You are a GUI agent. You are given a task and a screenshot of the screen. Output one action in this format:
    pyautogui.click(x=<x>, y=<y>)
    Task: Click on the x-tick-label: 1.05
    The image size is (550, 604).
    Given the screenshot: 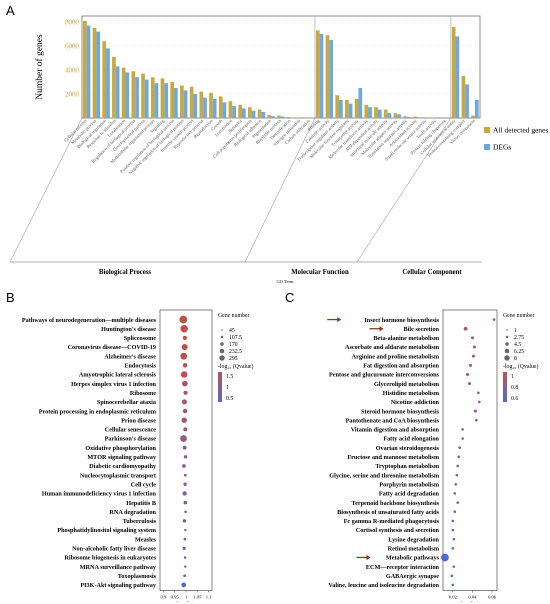 What is the action you would take?
    pyautogui.click(x=197, y=597)
    